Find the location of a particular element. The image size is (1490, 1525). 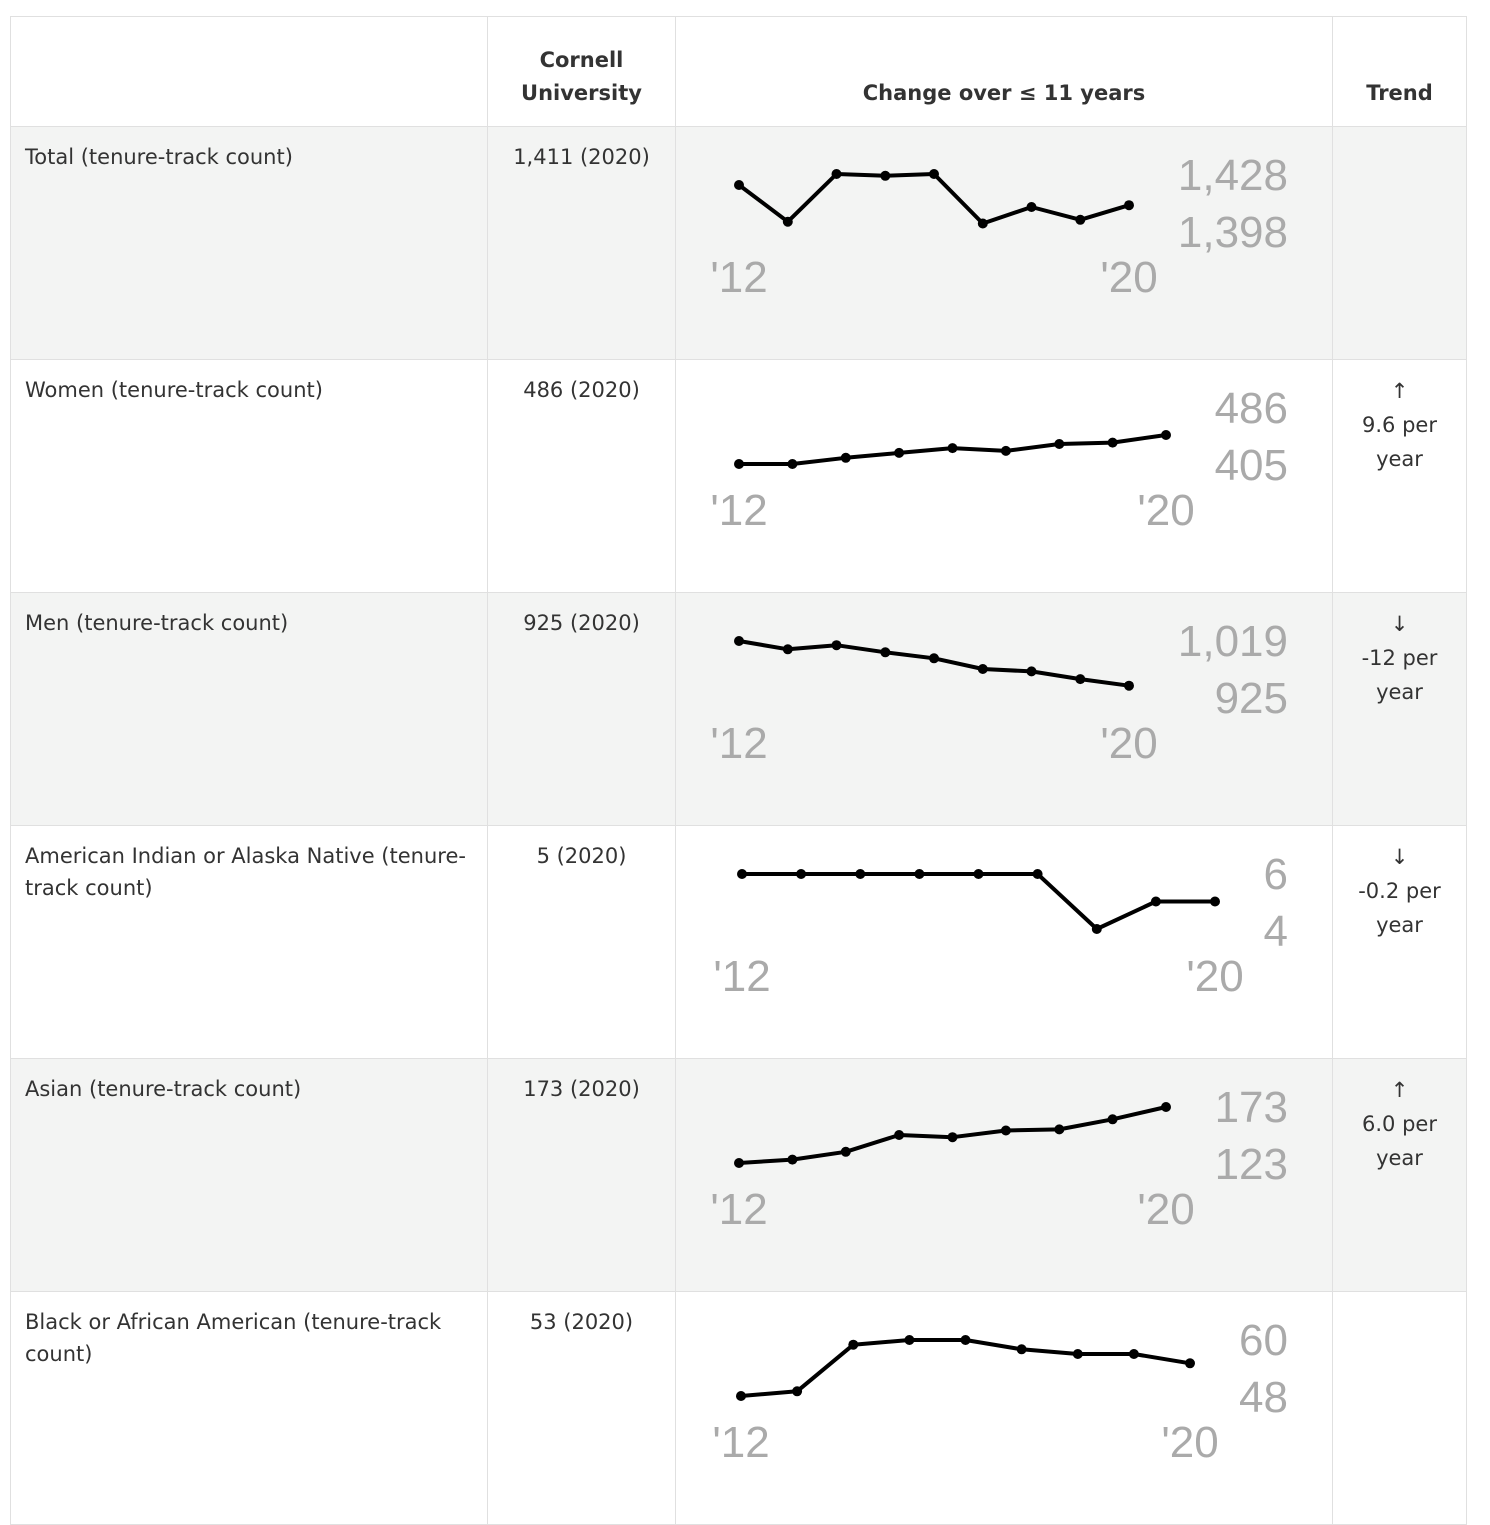

trend-text: -12 per year is located at coordinates (1399, 675).